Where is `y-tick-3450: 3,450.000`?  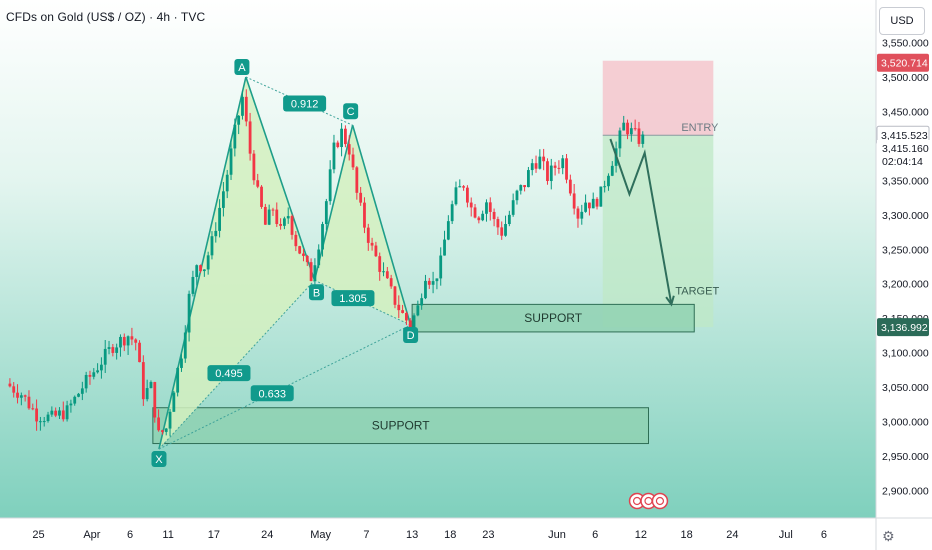 y-tick-3450: 3,450.000 is located at coordinates (905, 112).